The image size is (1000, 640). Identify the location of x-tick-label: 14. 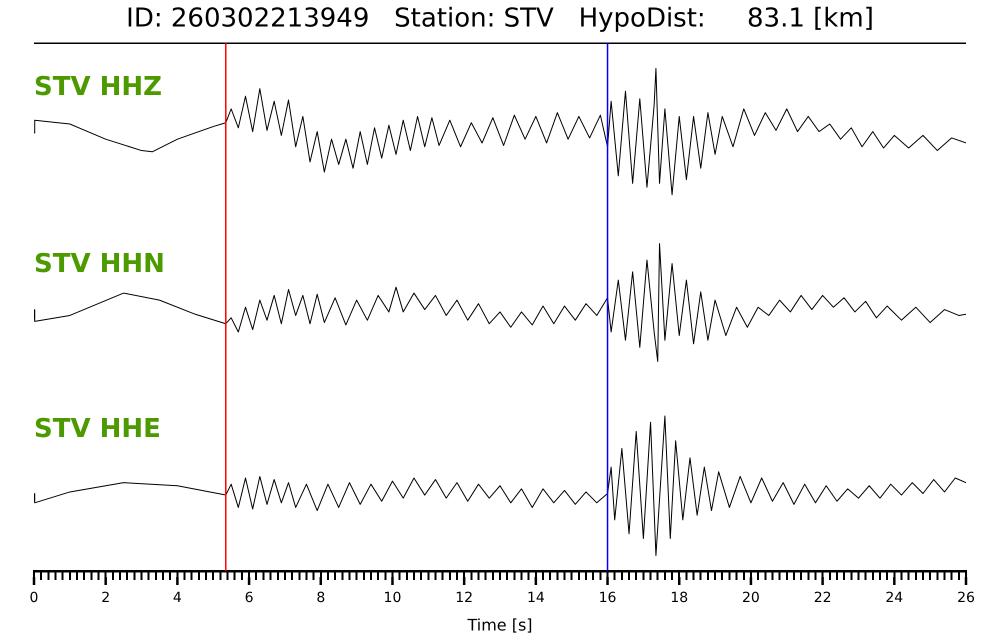
(535, 598).